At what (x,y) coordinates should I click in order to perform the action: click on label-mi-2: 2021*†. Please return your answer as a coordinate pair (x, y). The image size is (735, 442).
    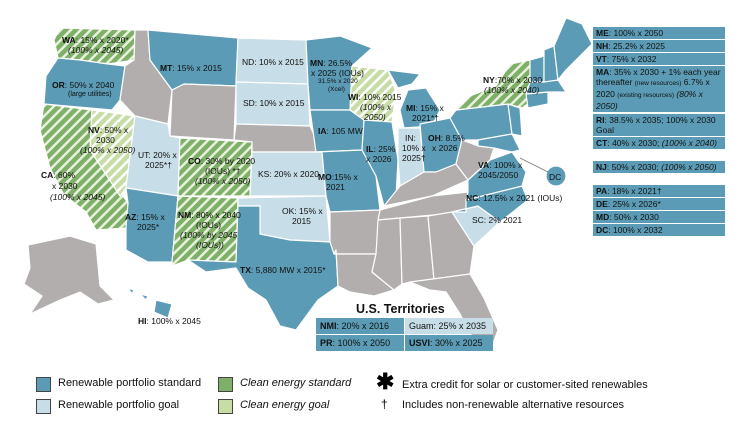
    Looking at the image, I should click on (425, 118).